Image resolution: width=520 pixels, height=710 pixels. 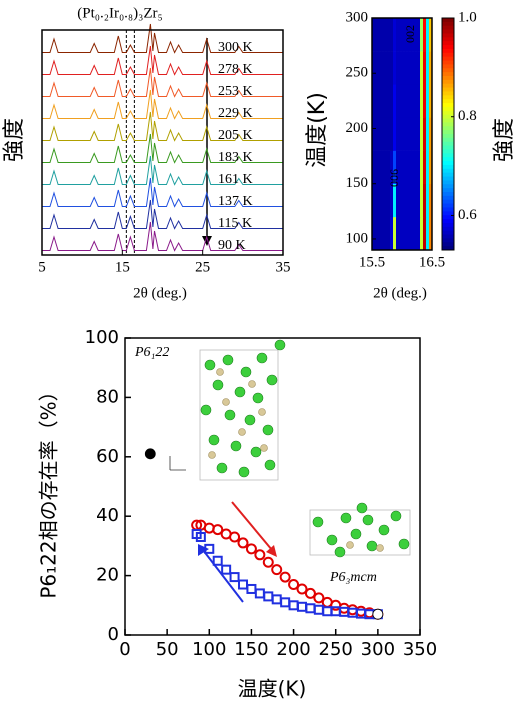 What do you see at coordinates (293, 649) in the screenshot?
I see `x-tick-label: 200` at bounding box center [293, 649].